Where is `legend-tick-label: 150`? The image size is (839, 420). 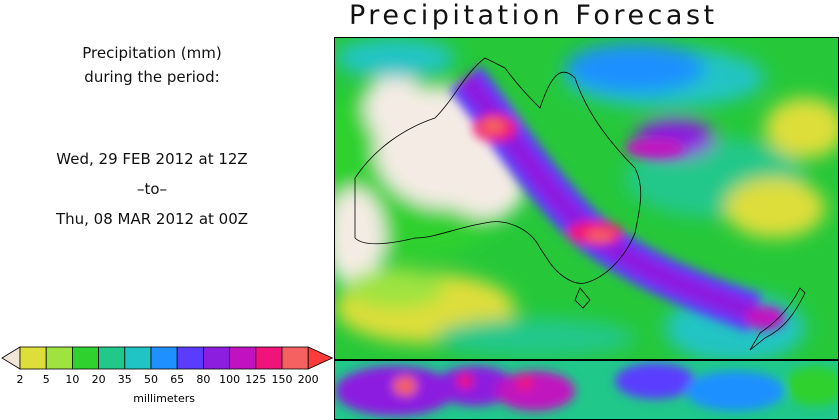 legend-tick-label: 150 is located at coordinates (282, 379).